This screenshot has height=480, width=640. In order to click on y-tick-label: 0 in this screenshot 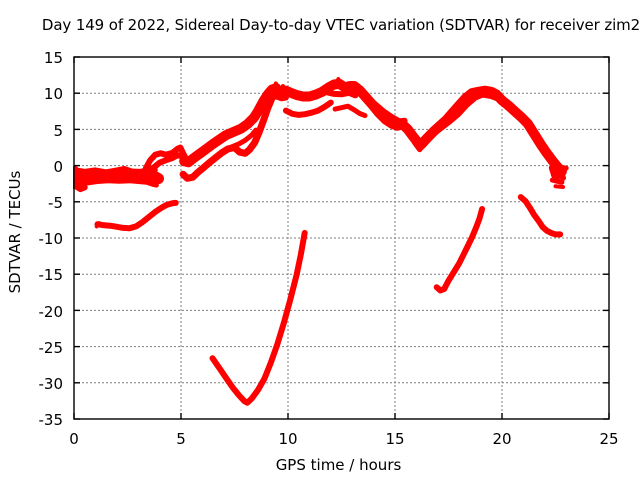, I will do `click(58, 166)`.